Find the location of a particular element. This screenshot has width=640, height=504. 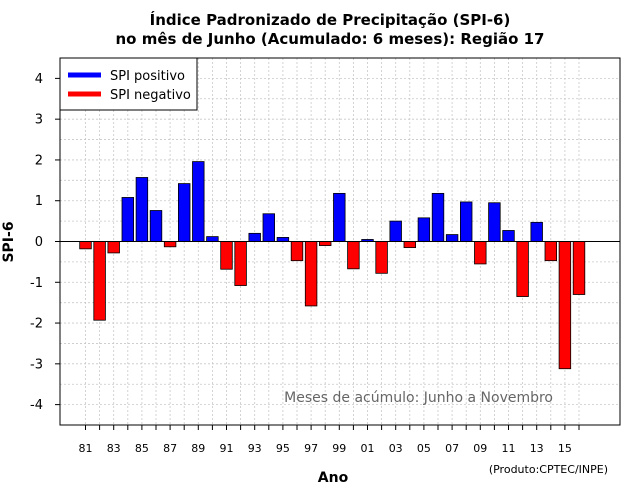

bar-1991 is located at coordinates (226, 255).